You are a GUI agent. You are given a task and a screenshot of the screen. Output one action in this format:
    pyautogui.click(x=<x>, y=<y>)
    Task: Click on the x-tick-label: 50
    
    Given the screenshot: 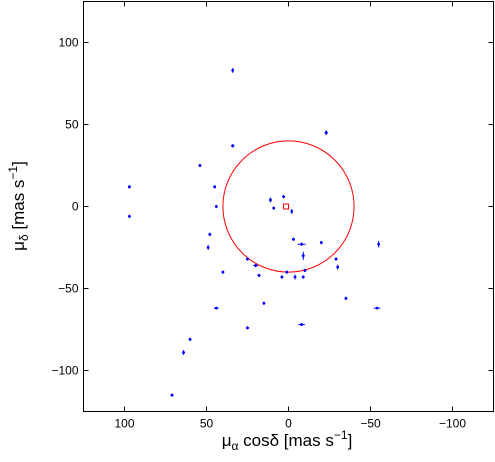 What is the action you would take?
    pyautogui.click(x=207, y=424)
    